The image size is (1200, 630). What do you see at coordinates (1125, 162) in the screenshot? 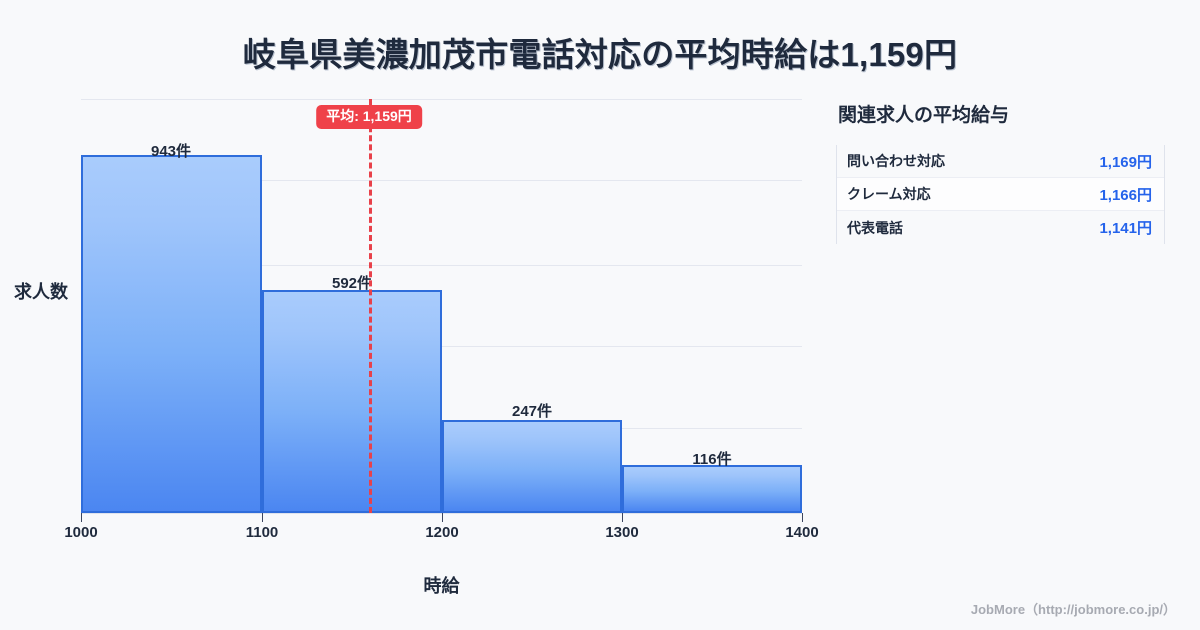
I see `table-row-value: 1,169円` at bounding box center [1125, 162].